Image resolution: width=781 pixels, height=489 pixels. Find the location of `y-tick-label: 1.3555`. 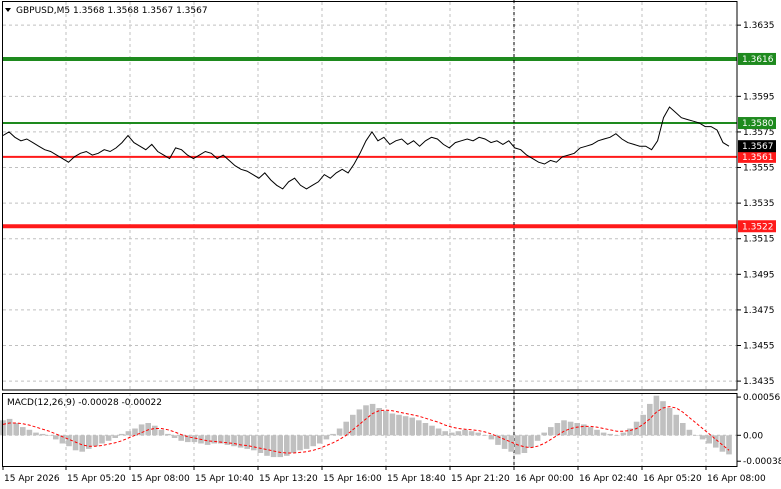

y-tick-label: 1.3555 is located at coordinates (759, 169).